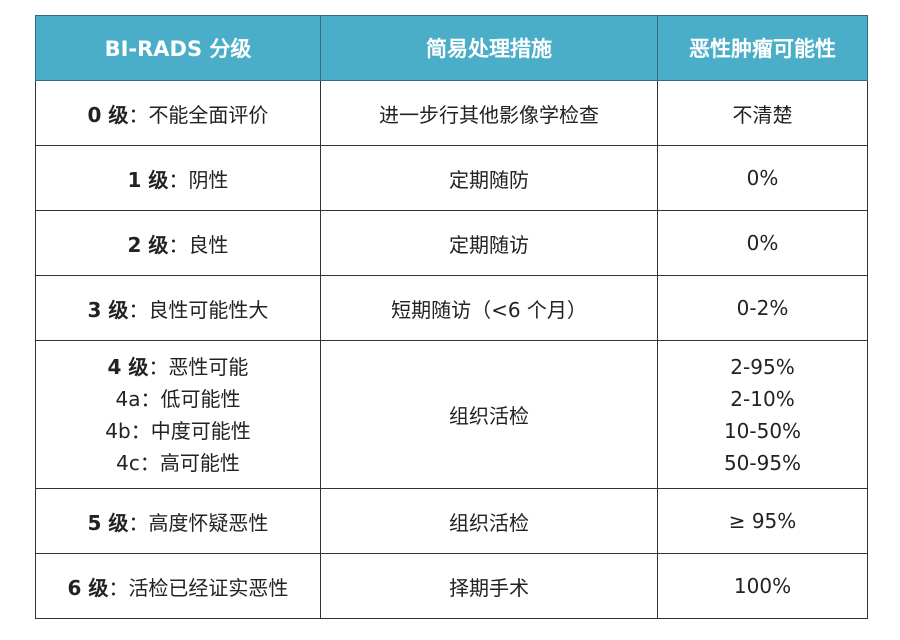  I want to click on subgrade-label: 4b, so click(118, 430).